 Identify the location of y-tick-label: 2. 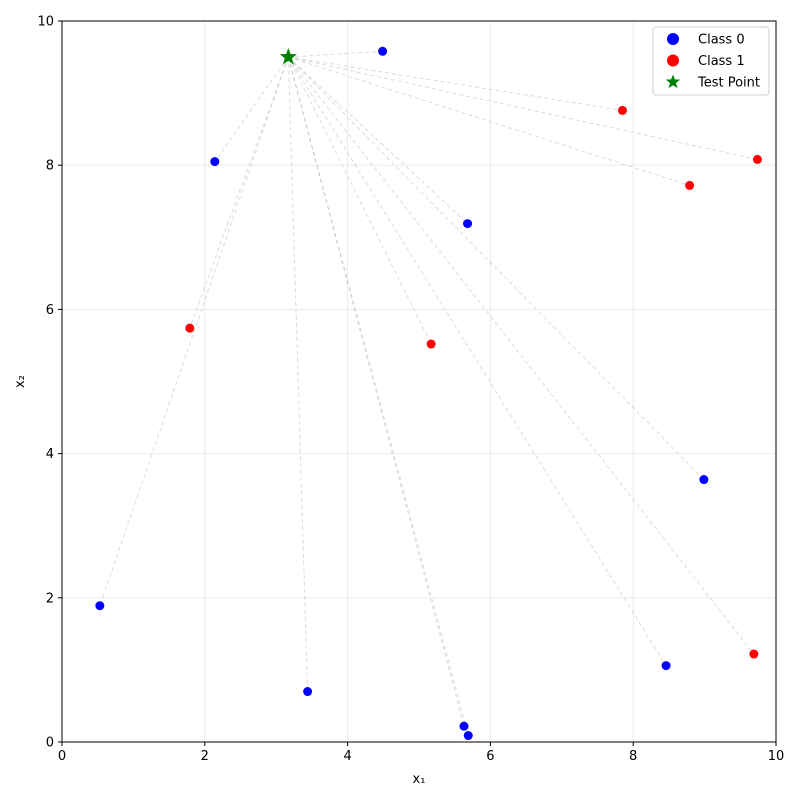
(50, 598).